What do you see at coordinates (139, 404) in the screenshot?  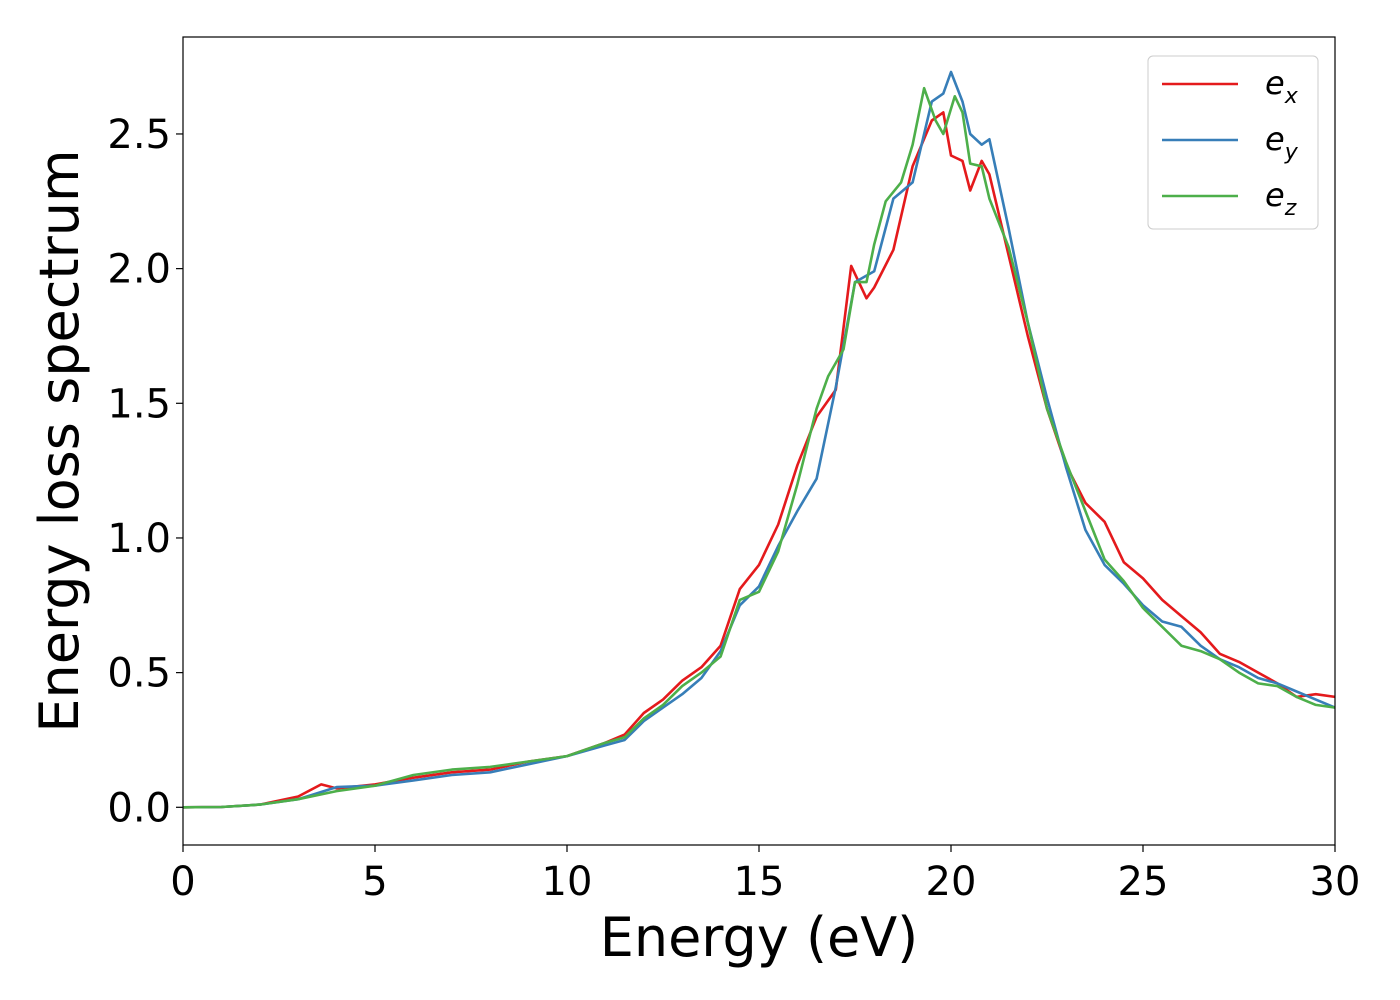 I see `y-tick-label: 1.5` at bounding box center [139, 404].